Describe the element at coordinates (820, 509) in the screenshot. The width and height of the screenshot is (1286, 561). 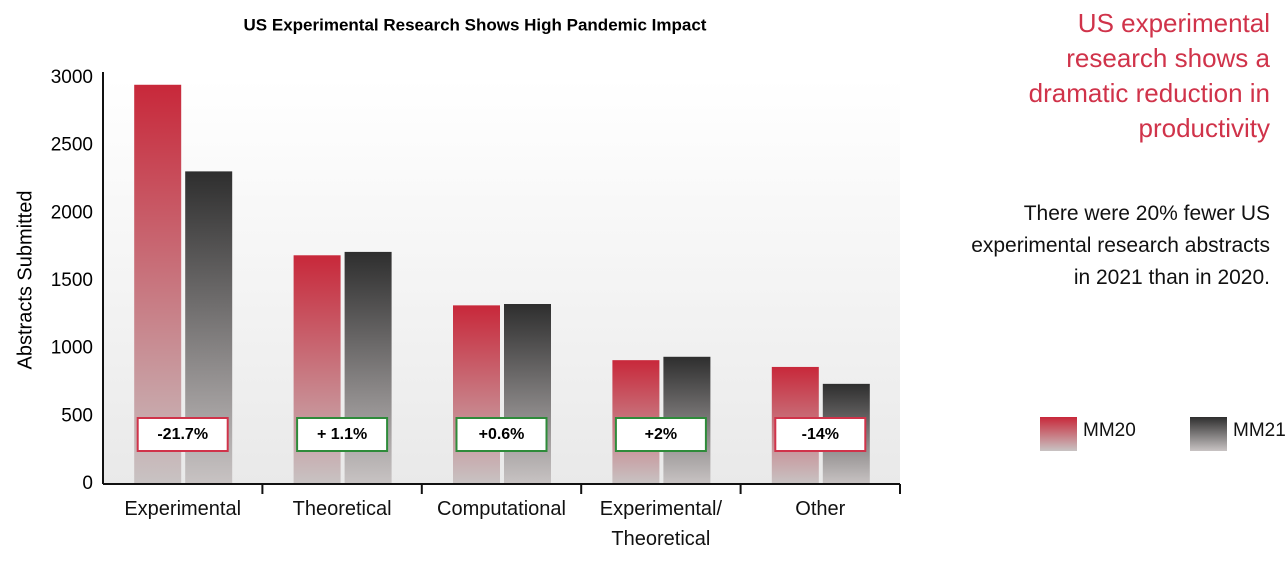
I see `x-tick-label: Other` at that location.